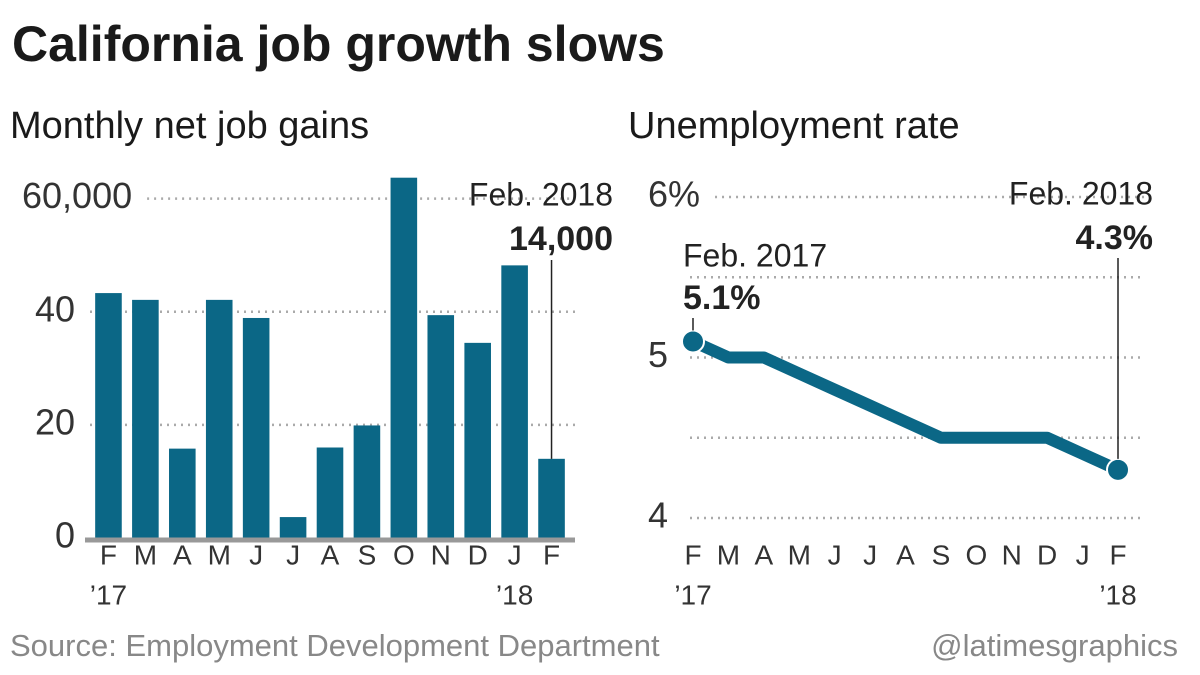 This screenshot has height=675, width=1200. Describe the element at coordinates (65, 535) in the screenshot. I see `y-tick-label: 0` at that location.